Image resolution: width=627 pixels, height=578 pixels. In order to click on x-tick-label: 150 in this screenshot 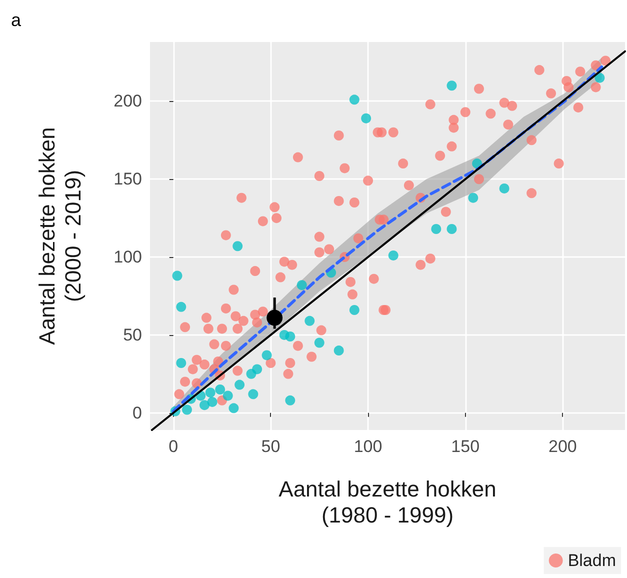, I will do `click(465, 446)`.